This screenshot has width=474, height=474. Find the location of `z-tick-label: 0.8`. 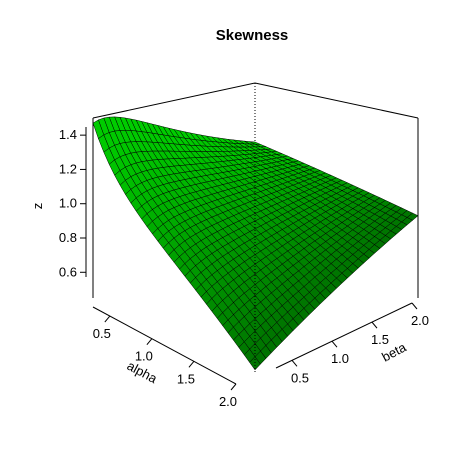

z-tick-label: 0.8 is located at coordinates (68, 237).